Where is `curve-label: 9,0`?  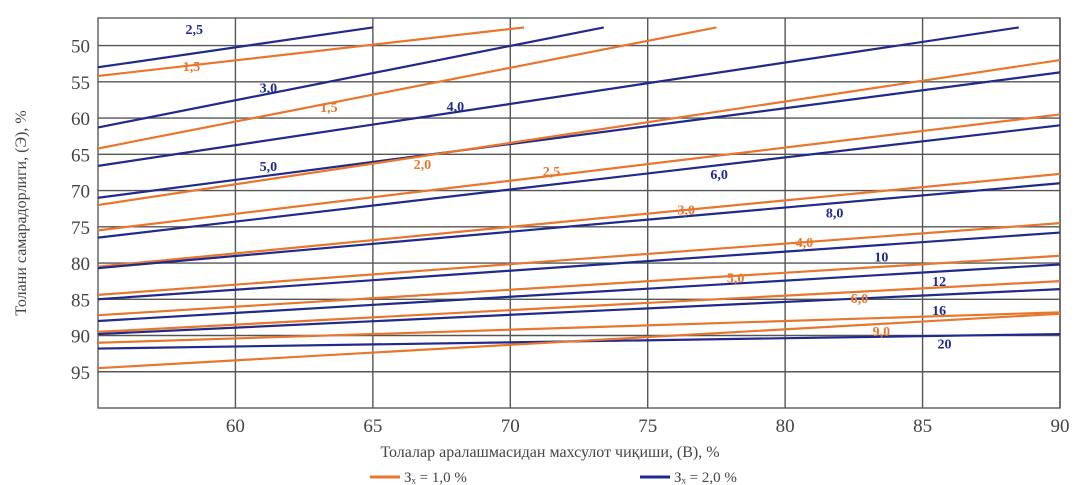 curve-label: 9,0 is located at coordinates (882, 332).